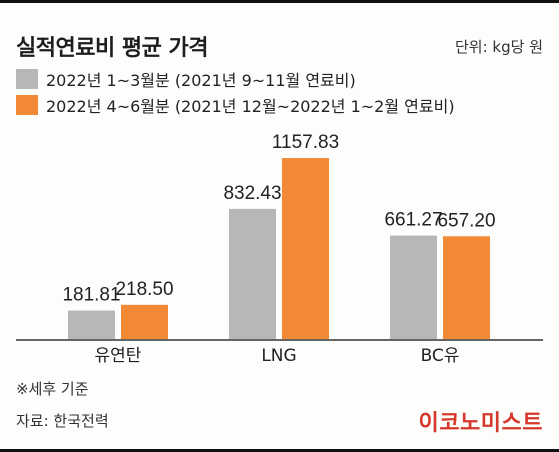  I want to click on value-label-1-1: 1157.83, so click(305, 142).